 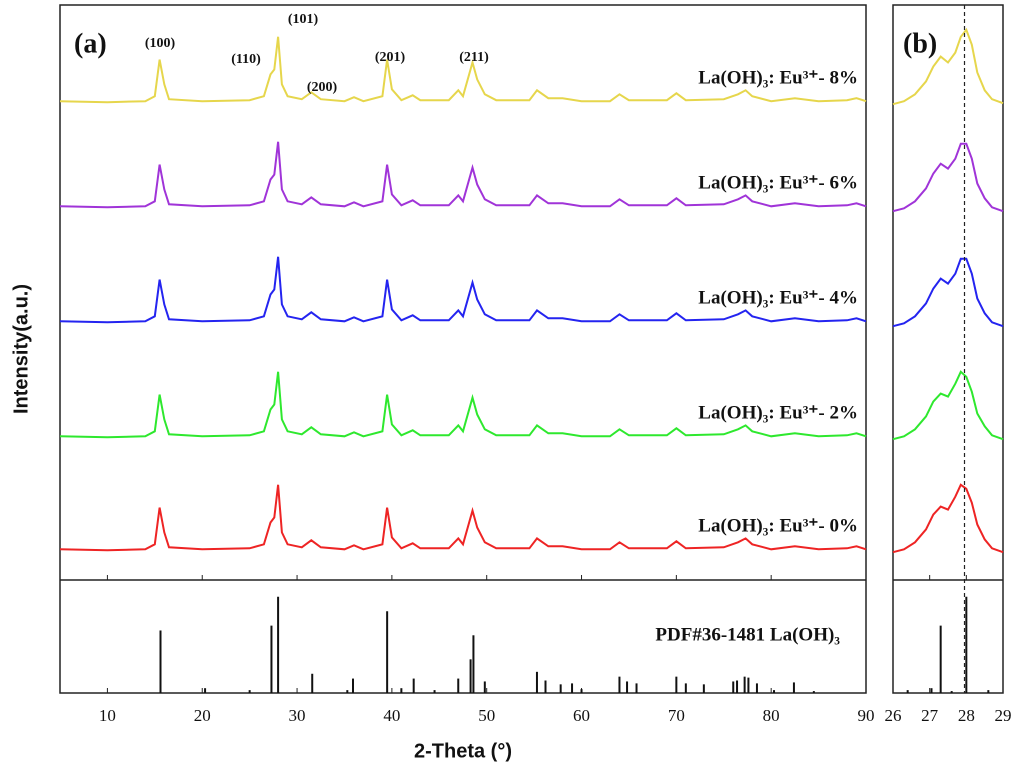 I want to click on reference-label: PDF#36-1481 La(OH)₃, so click(x=747, y=634).